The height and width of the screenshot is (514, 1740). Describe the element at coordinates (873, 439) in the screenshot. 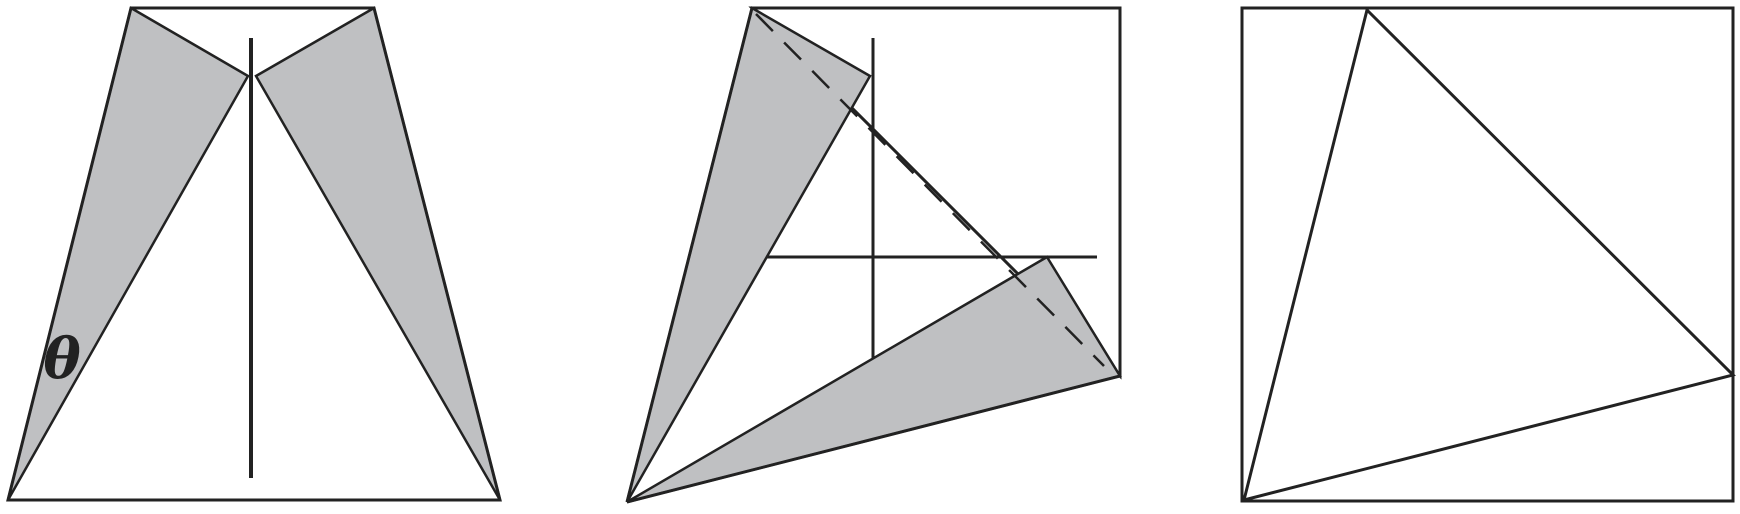

I see `panel-2-bottom-edge` at that location.